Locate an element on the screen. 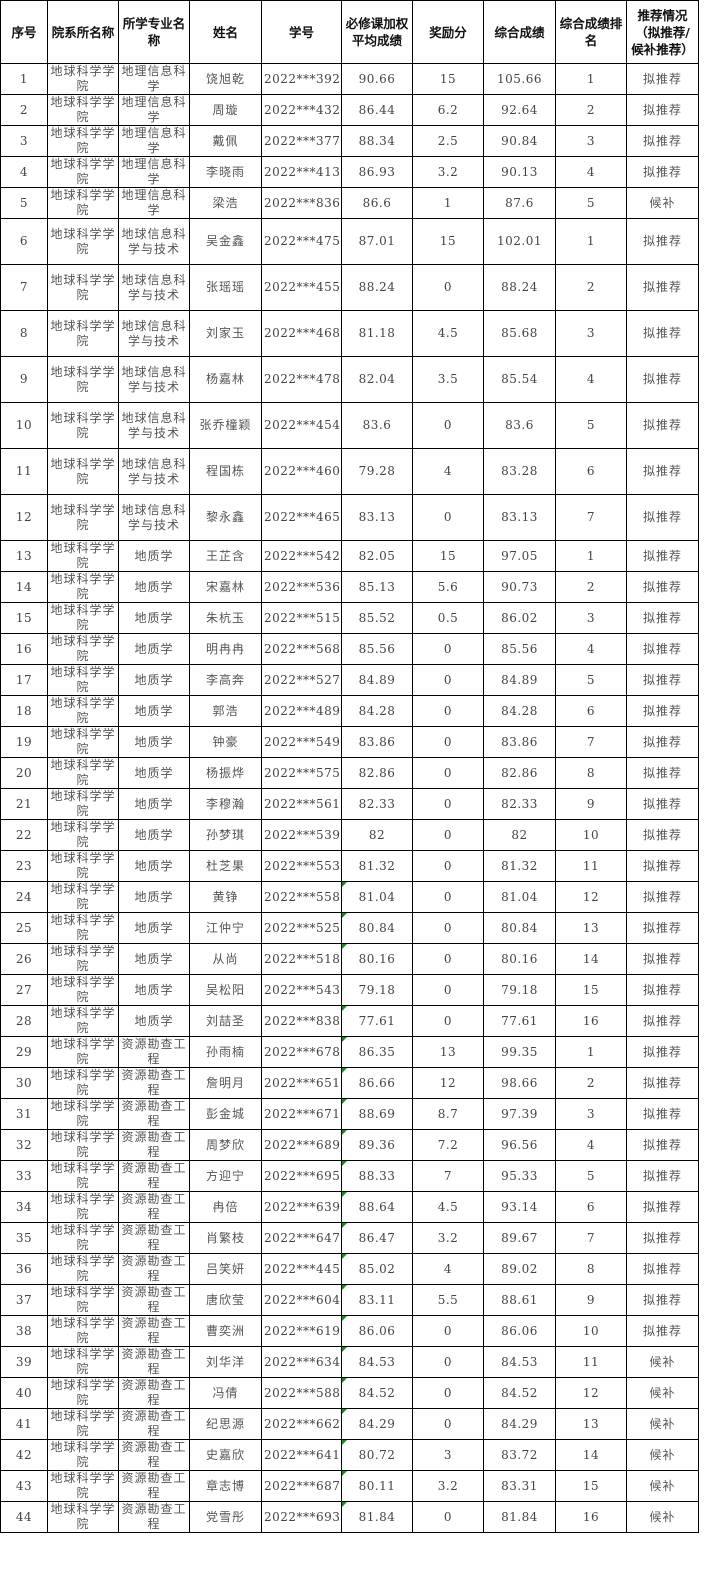 The height and width of the screenshot is (1585, 706). cell-student-id: 2022***543 is located at coordinates (301, 990).